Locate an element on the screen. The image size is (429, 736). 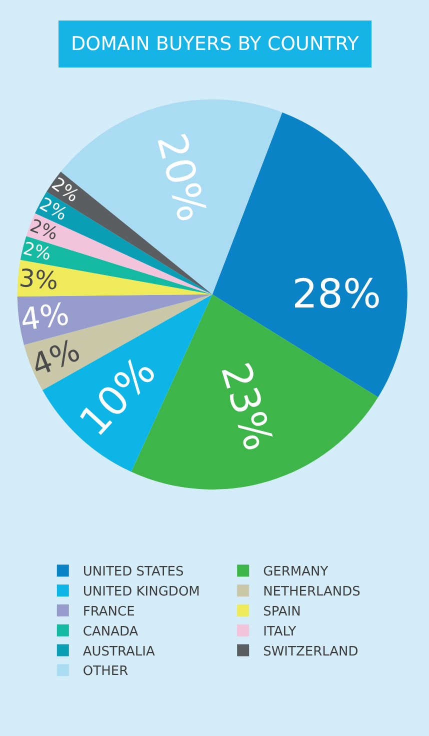
legend-label: UNITED STATES is located at coordinates (133, 572).